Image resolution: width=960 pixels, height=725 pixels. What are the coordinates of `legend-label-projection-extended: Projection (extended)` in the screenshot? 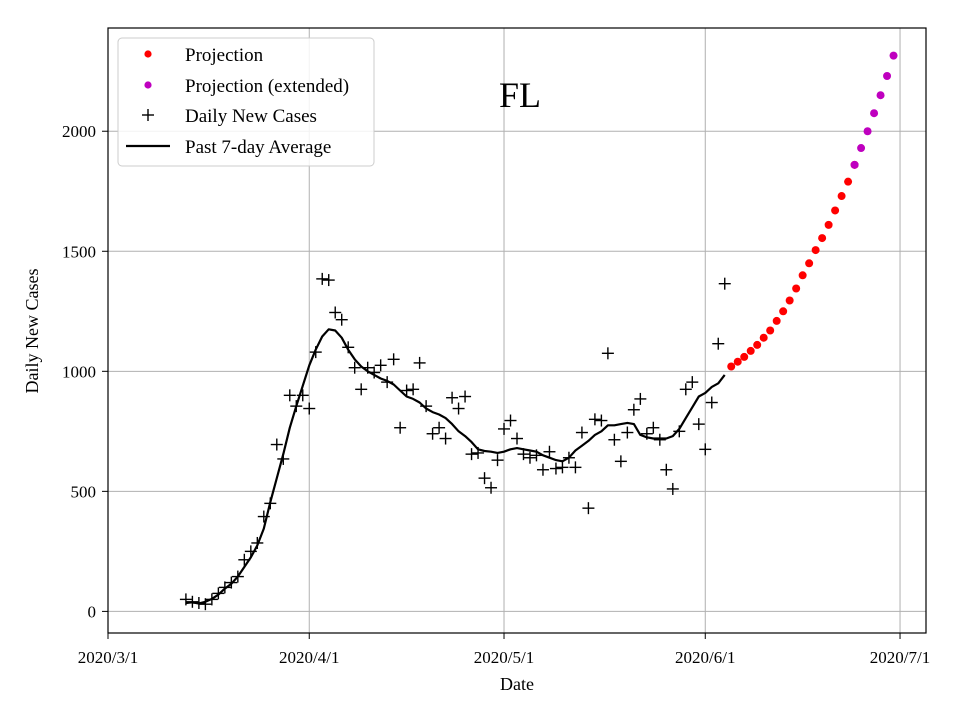 It's located at (267, 86).